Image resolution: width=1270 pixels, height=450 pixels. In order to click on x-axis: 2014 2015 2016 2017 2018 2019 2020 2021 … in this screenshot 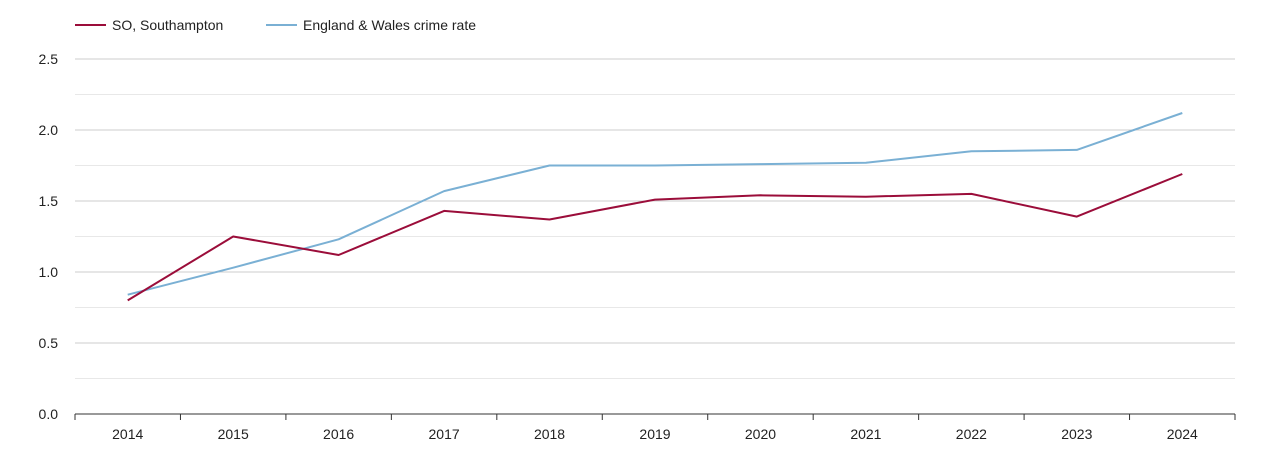, I will do `click(655, 427)`.